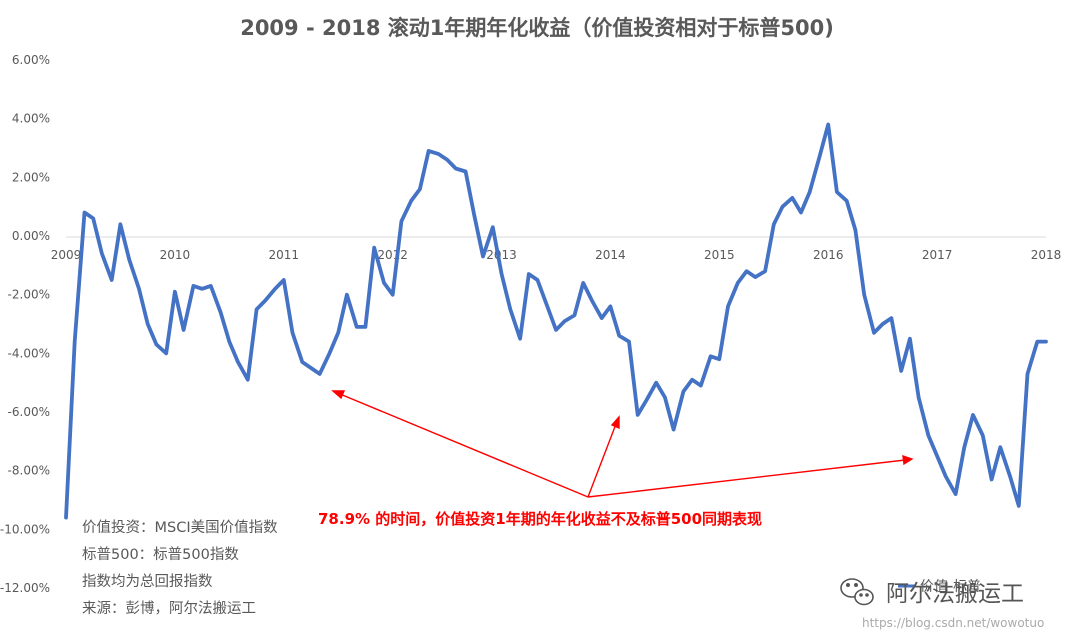  Describe the element at coordinates (615, 422) in the screenshot. I see `arrow-head-middle` at that location.